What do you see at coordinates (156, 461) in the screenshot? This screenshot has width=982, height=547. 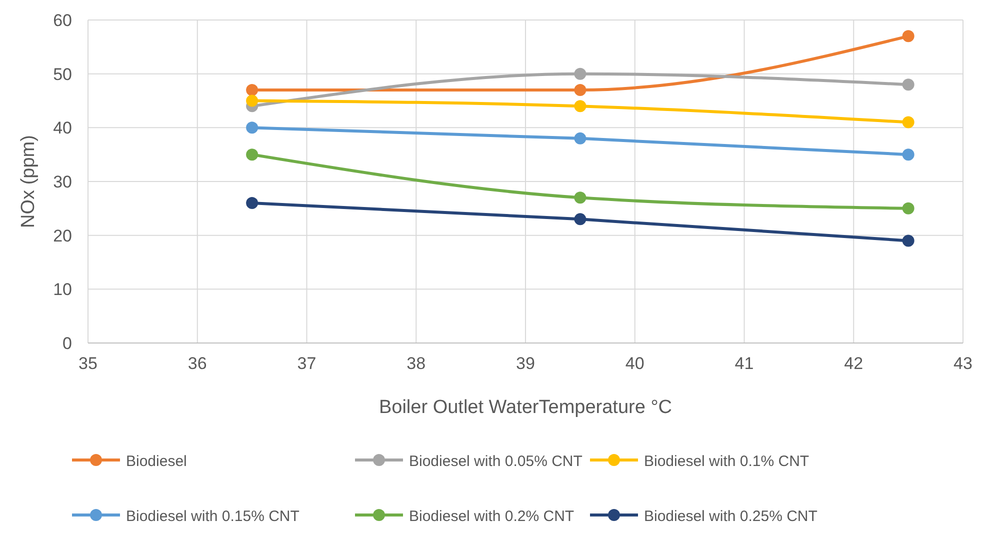 I see `legend-label: Biodiesel` at bounding box center [156, 461].